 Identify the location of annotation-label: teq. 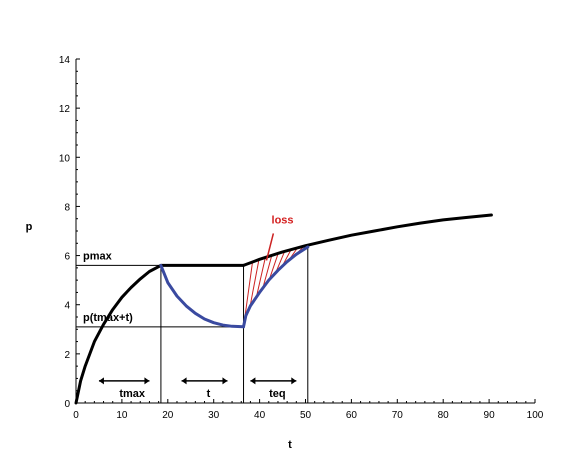
(277, 394).